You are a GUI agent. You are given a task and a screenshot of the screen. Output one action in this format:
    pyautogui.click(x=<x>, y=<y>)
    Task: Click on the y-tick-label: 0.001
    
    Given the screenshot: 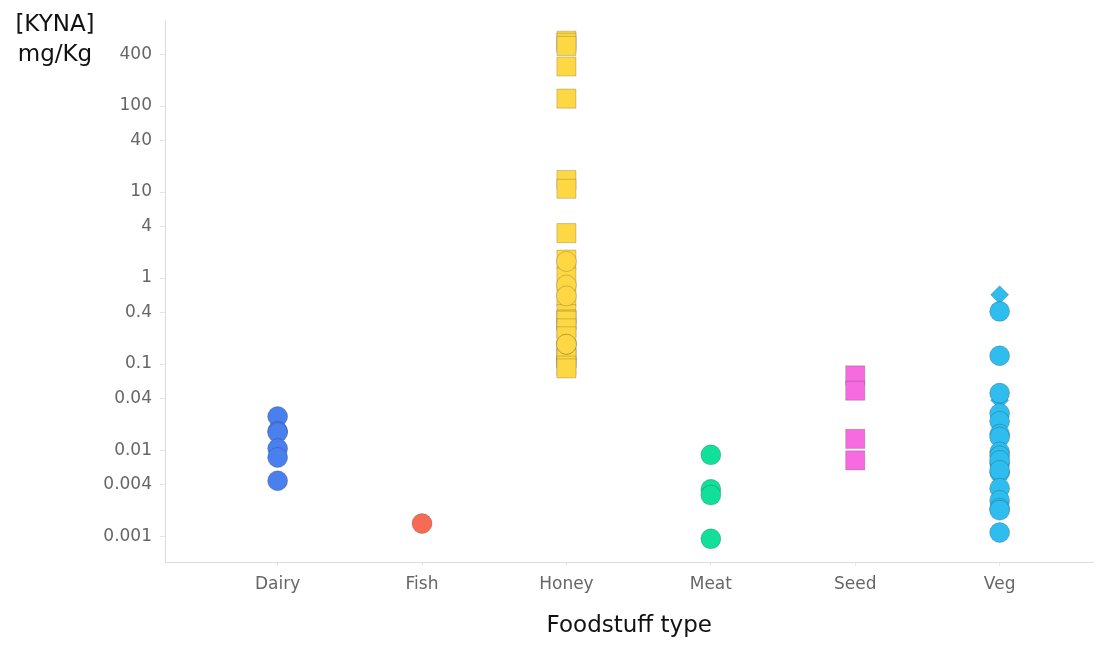 What is the action you would take?
    pyautogui.click(x=127, y=534)
    